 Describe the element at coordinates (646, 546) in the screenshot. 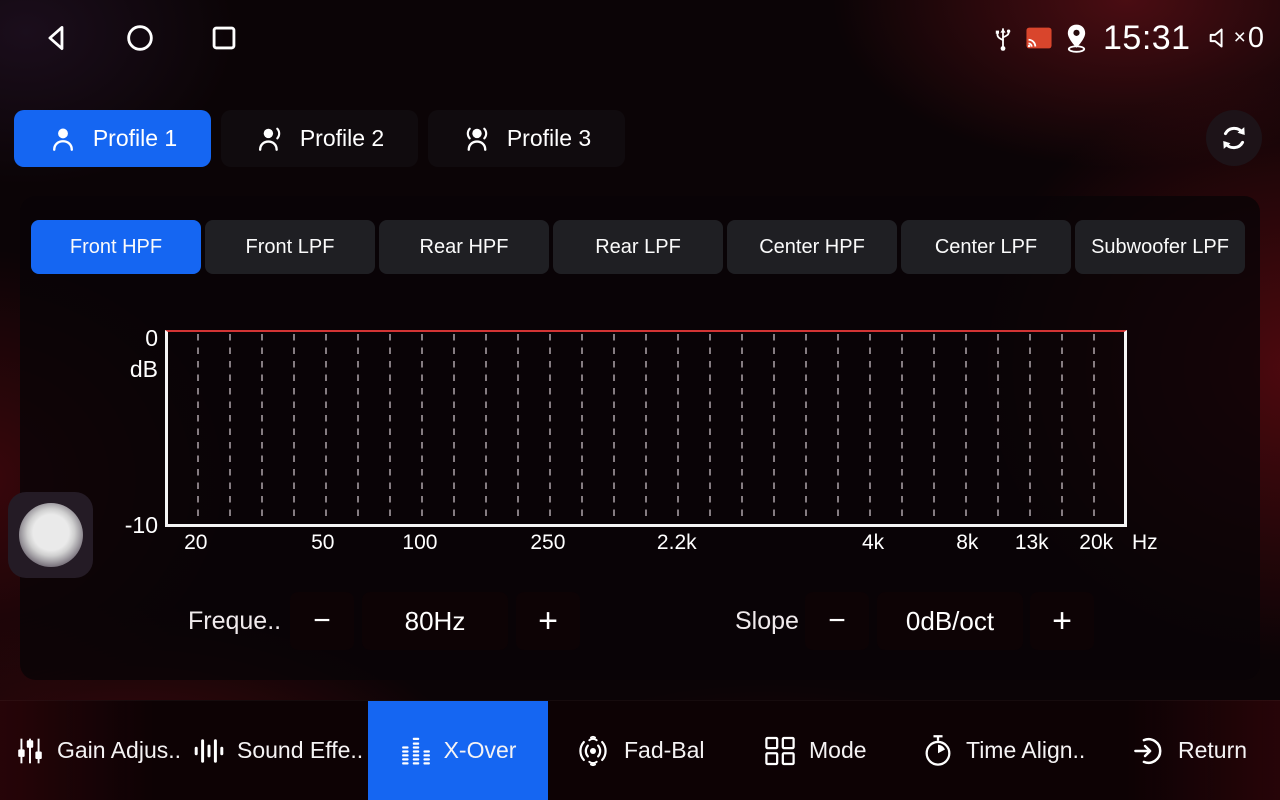

I see `x-axis-labels: 20 50 100 250 2.2k 4k 8k 13k 20k` at that location.